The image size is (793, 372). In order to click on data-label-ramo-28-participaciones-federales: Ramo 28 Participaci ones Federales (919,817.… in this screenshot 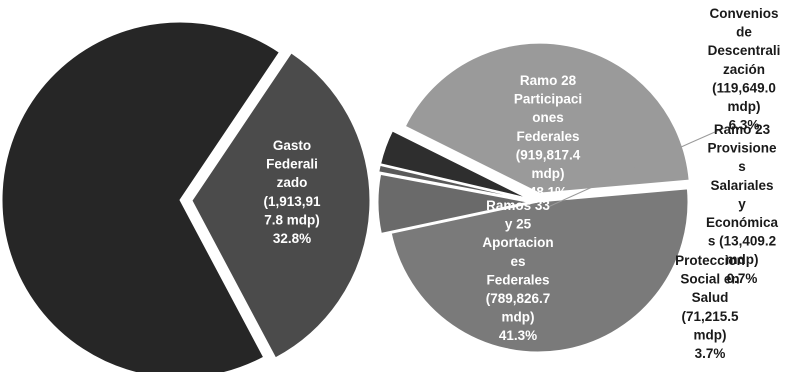, I will do `click(548, 136)`.